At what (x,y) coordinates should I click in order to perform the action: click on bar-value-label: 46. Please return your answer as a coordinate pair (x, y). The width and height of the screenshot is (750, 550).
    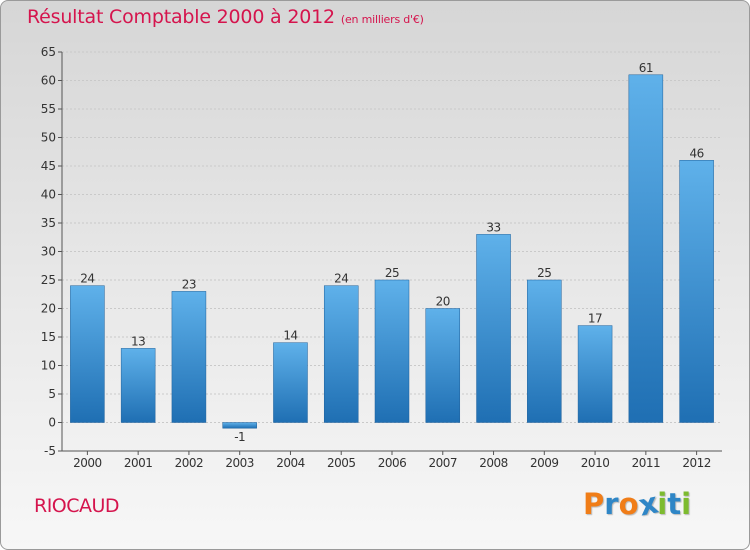
    Looking at the image, I should click on (696, 153).